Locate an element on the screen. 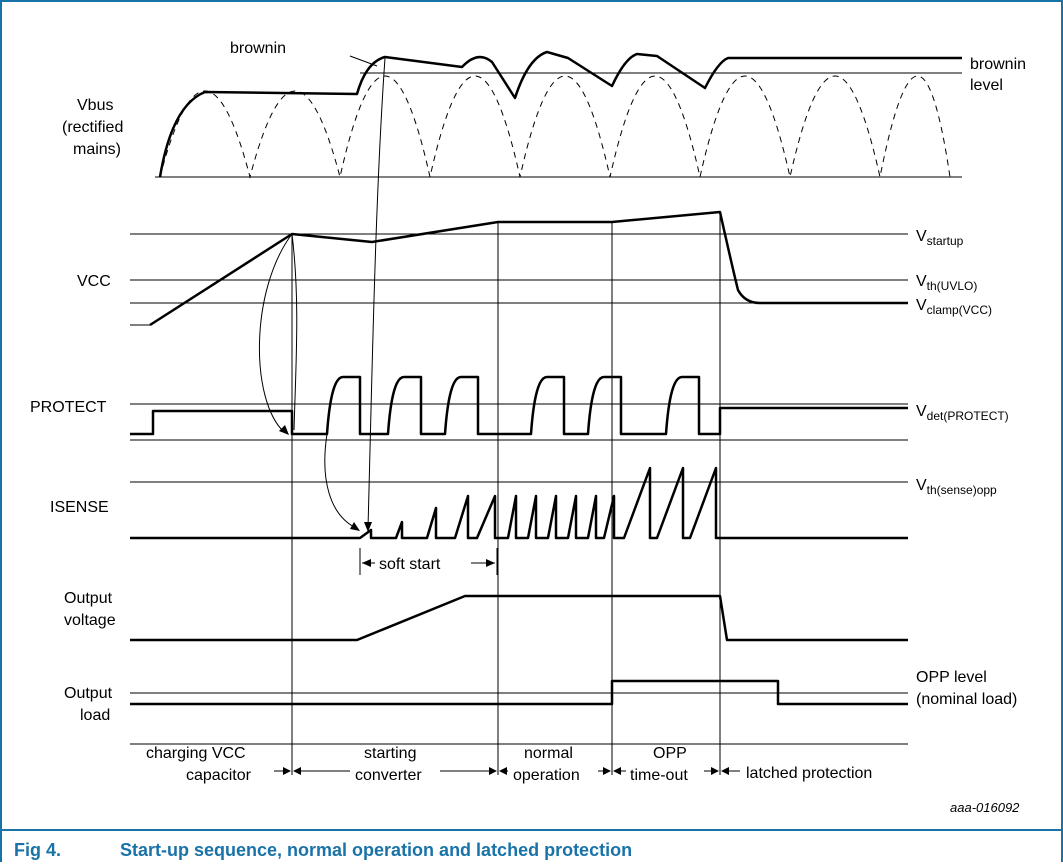  brownin-level-label-2: level is located at coordinates (986, 85).